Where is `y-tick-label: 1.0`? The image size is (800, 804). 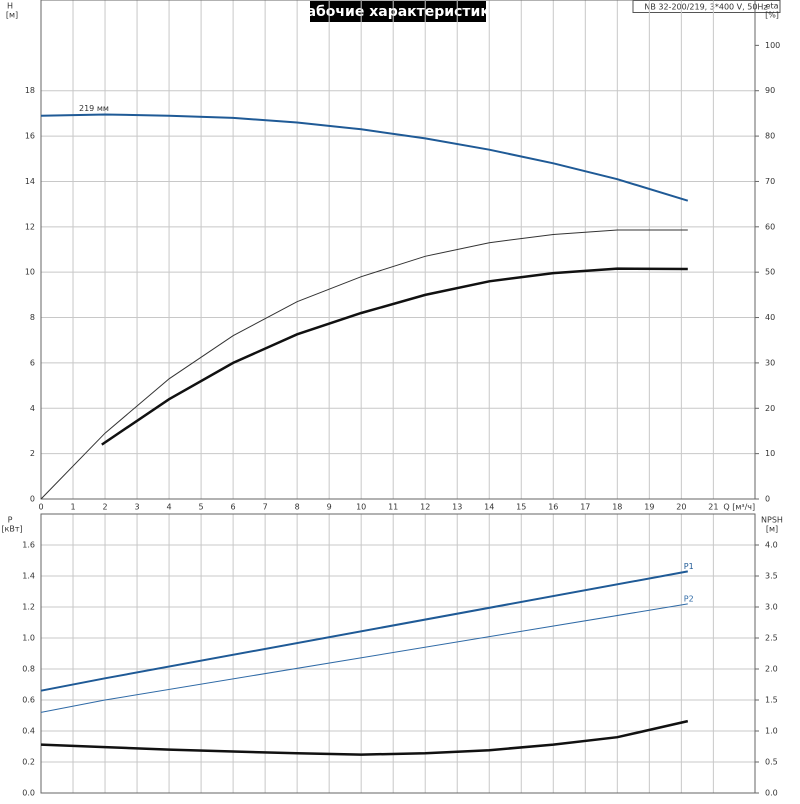 y-tick-label: 1.0 is located at coordinates (28, 638).